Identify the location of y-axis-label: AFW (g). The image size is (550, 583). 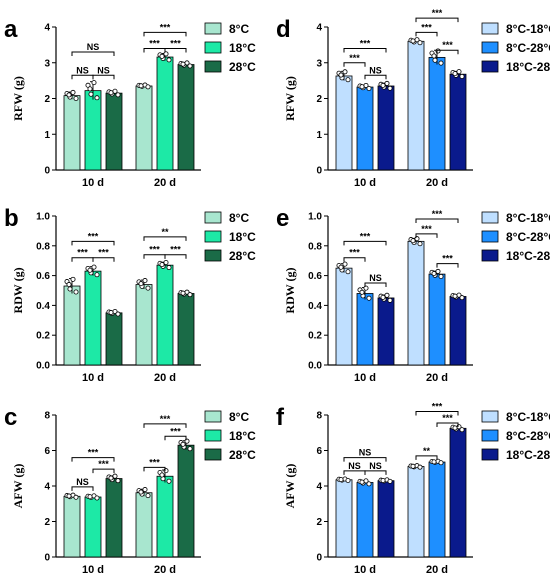
(18, 486).